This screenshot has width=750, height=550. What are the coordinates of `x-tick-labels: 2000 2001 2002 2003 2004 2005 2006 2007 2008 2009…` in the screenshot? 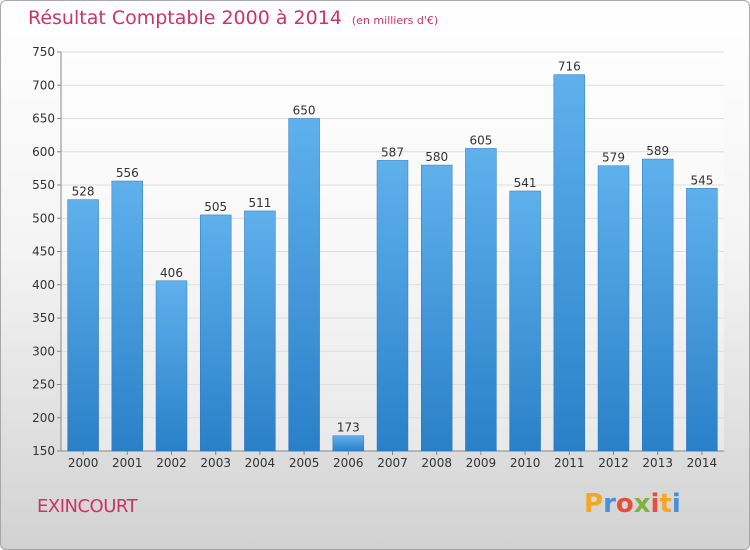 It's located at (392, 463).